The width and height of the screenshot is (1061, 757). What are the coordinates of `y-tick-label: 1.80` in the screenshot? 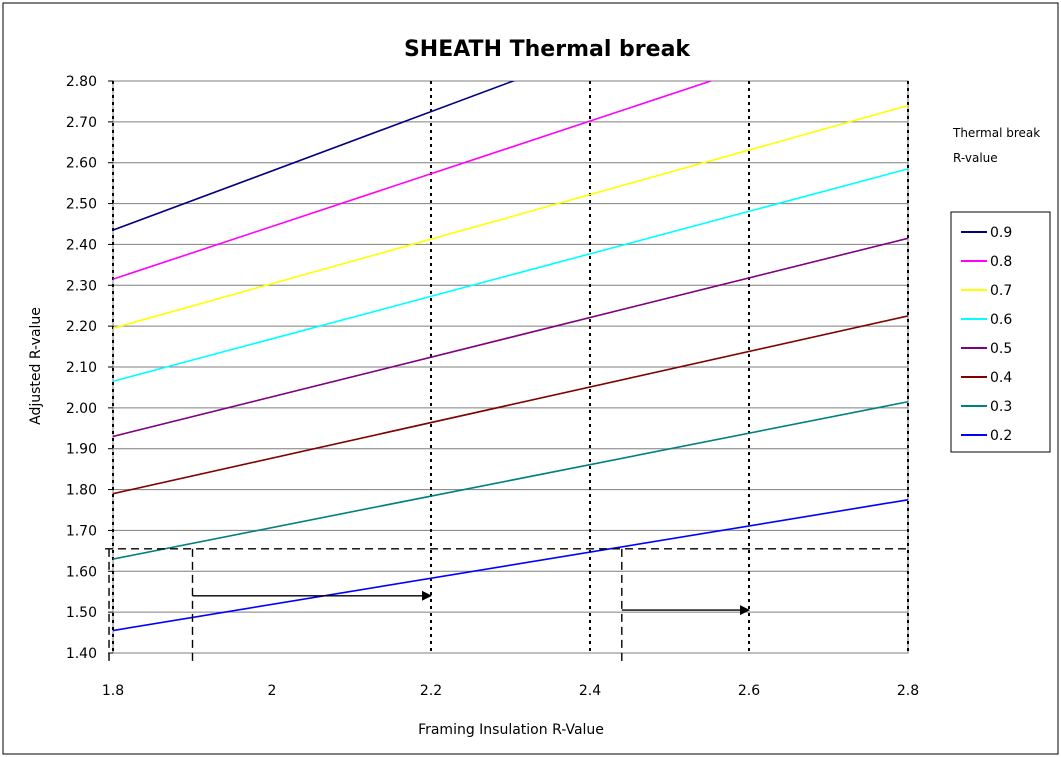 It's located at (81, 491).